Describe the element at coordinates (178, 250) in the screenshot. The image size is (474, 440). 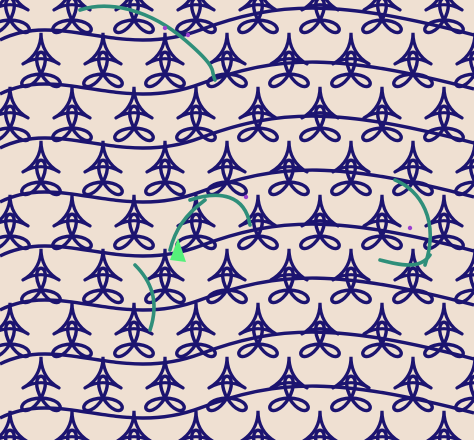
I see `highlight-shard` at that location.